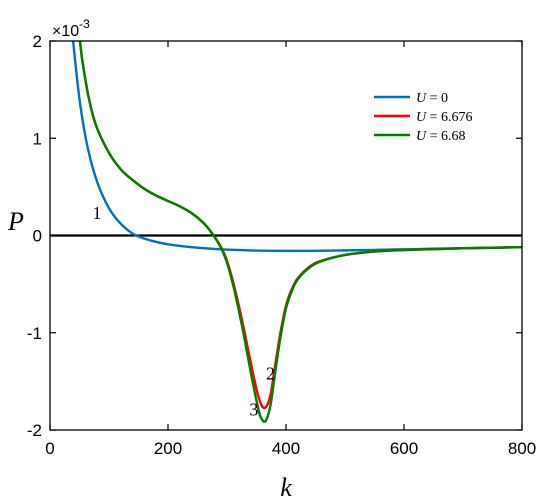 The image size is (550, 503). Describe the element at coordinates (286, 448) in the screenshot. I see `x-tick-label: 400` at that location.